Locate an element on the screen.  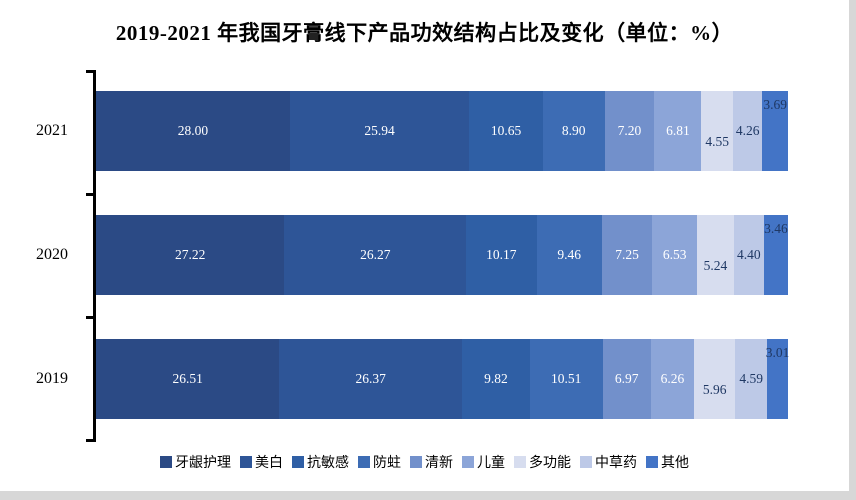
stacked-bar-2021: 28.00 25.94 10.65 8.90 7.20 6.81 4.55 4.26 3.69 is located at coordinates (442, 131).